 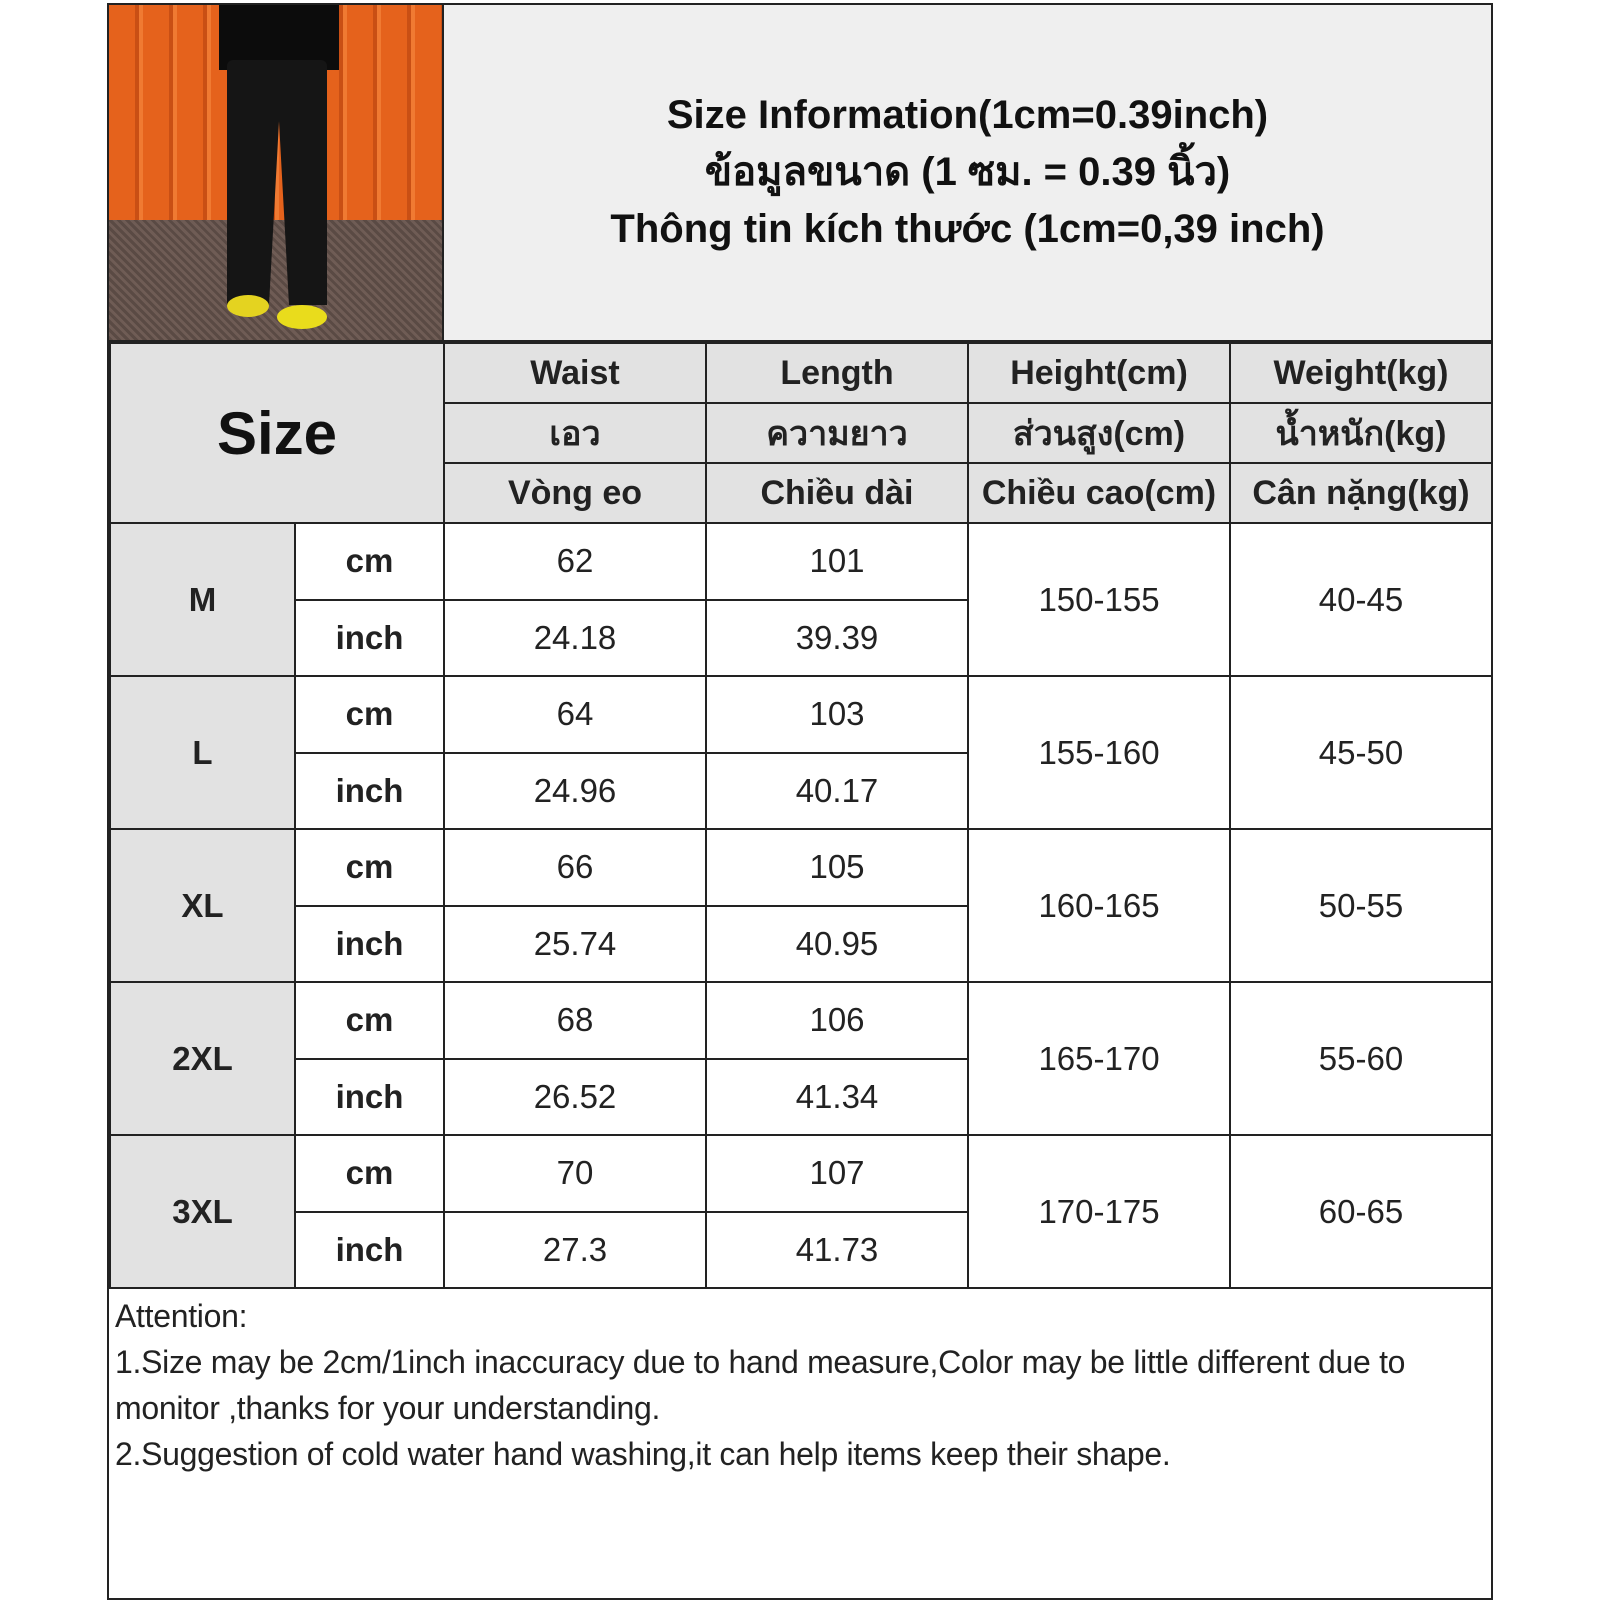 I want to click on height-range: 150-155, so click(x=1099, y=599).